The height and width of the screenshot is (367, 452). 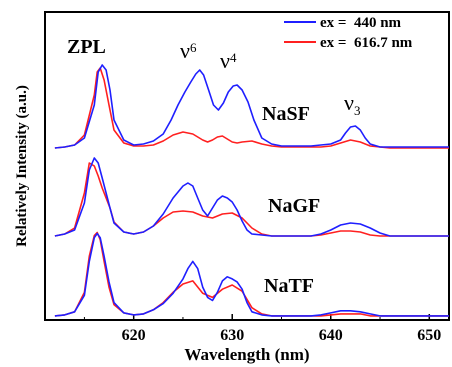 What do you see at coordinates (86, 47) in the screenshot?
I see `zpl-annotation: ZPL` at bounding box center [86, 47].